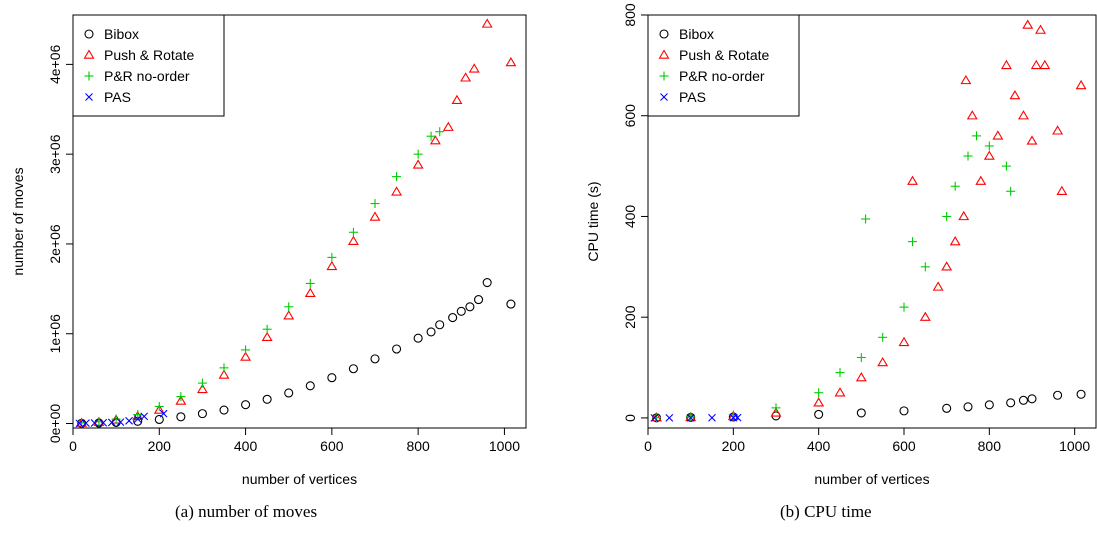 The height and width of the screenshot is (544, 1097). Describe the element at coordinates (89, 97) in the screenshot. I see `legend-marker-d2` at that location.